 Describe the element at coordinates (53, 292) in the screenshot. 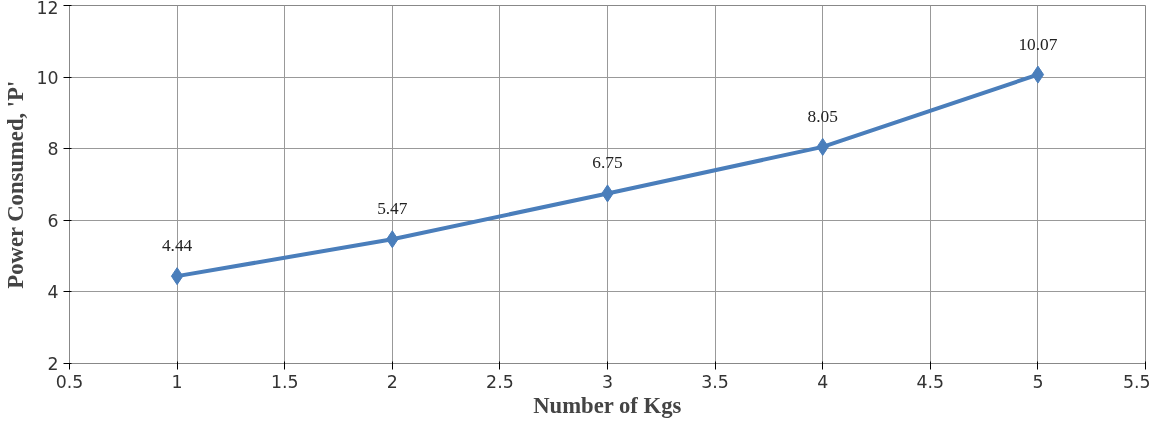

I see `y-tick-label: 4` at that location.